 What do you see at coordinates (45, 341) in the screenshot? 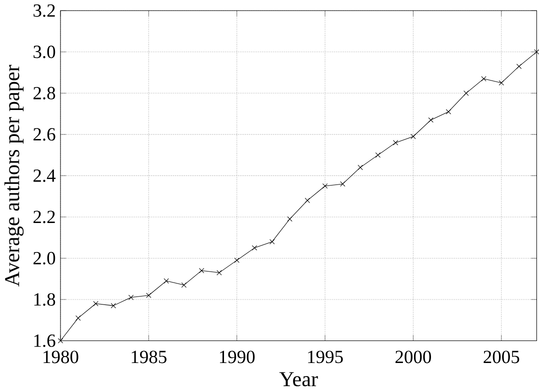
I see `y-tick-label: 1.6` at bounding box center [45, 341].